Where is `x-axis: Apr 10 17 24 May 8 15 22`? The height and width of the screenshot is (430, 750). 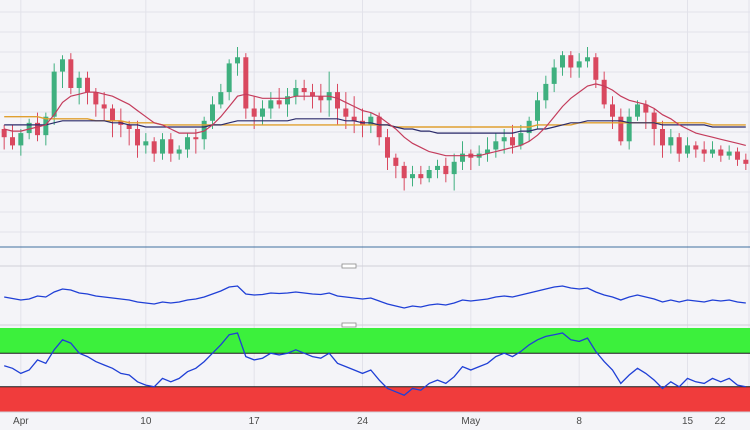 x-axis: Apr 10 17 24 May 8 15 22 is located at coordinates (369, 421).